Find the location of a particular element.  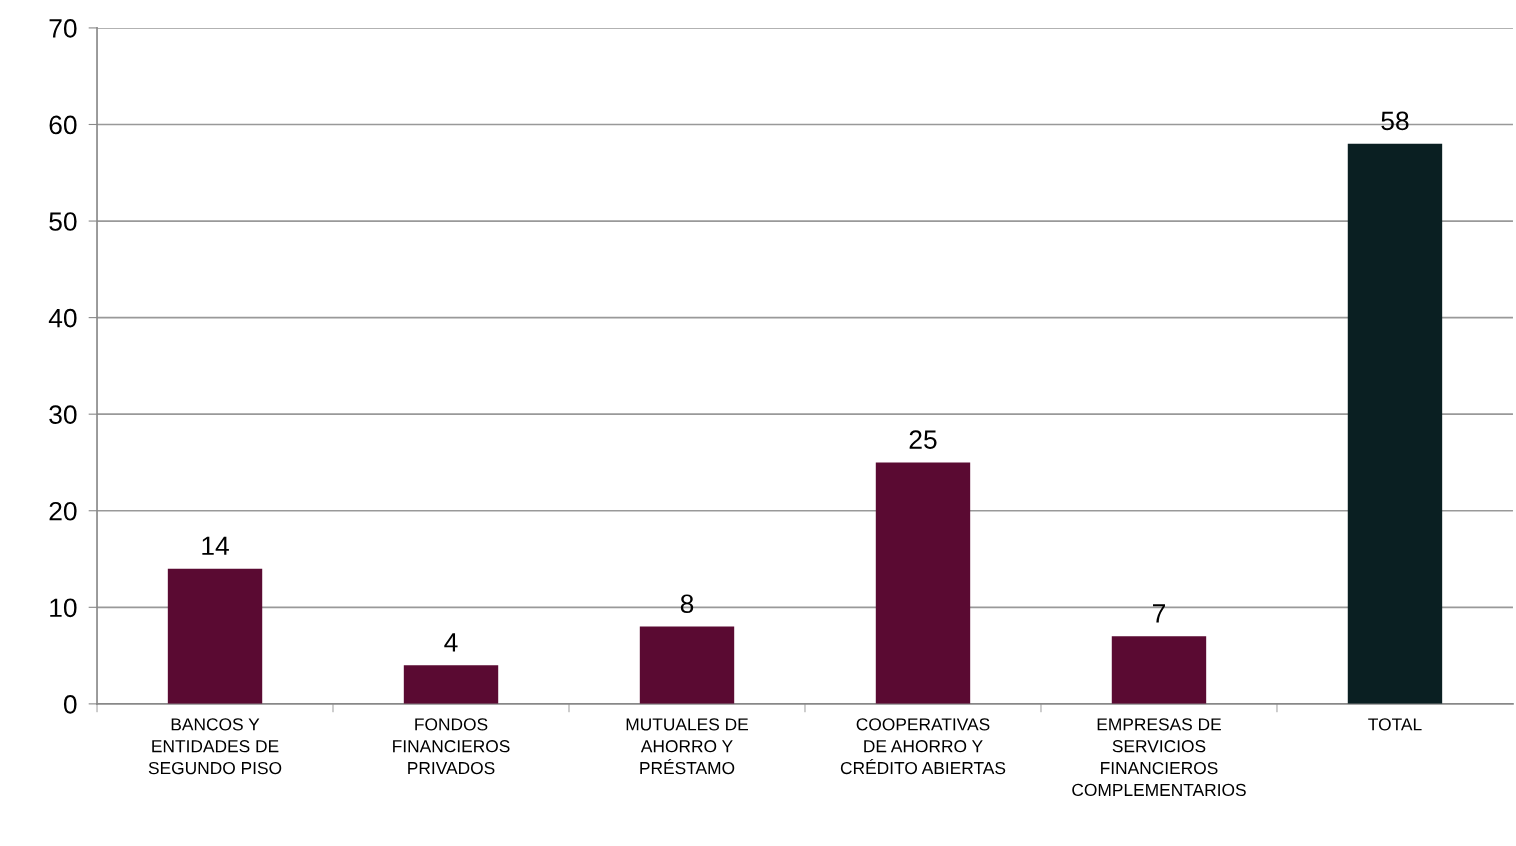

y-tick-label: 10 is located at coordinates (63, 608).